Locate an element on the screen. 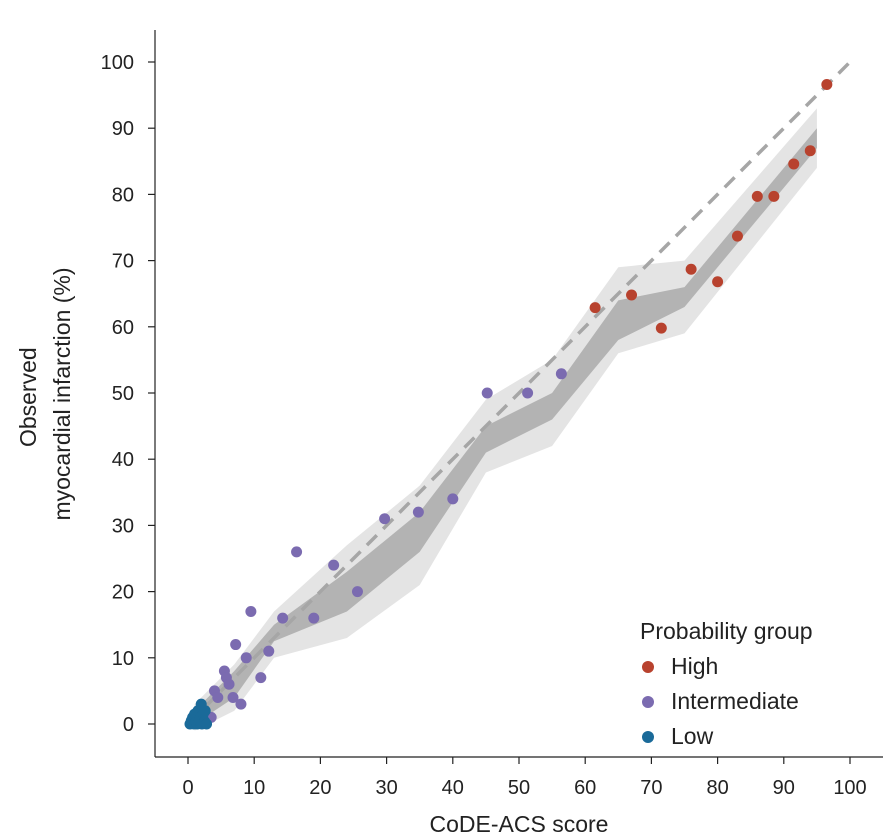 This screenshot has width=883, height=839. x-tick-label: 80 is located at coordinates (717, 788).